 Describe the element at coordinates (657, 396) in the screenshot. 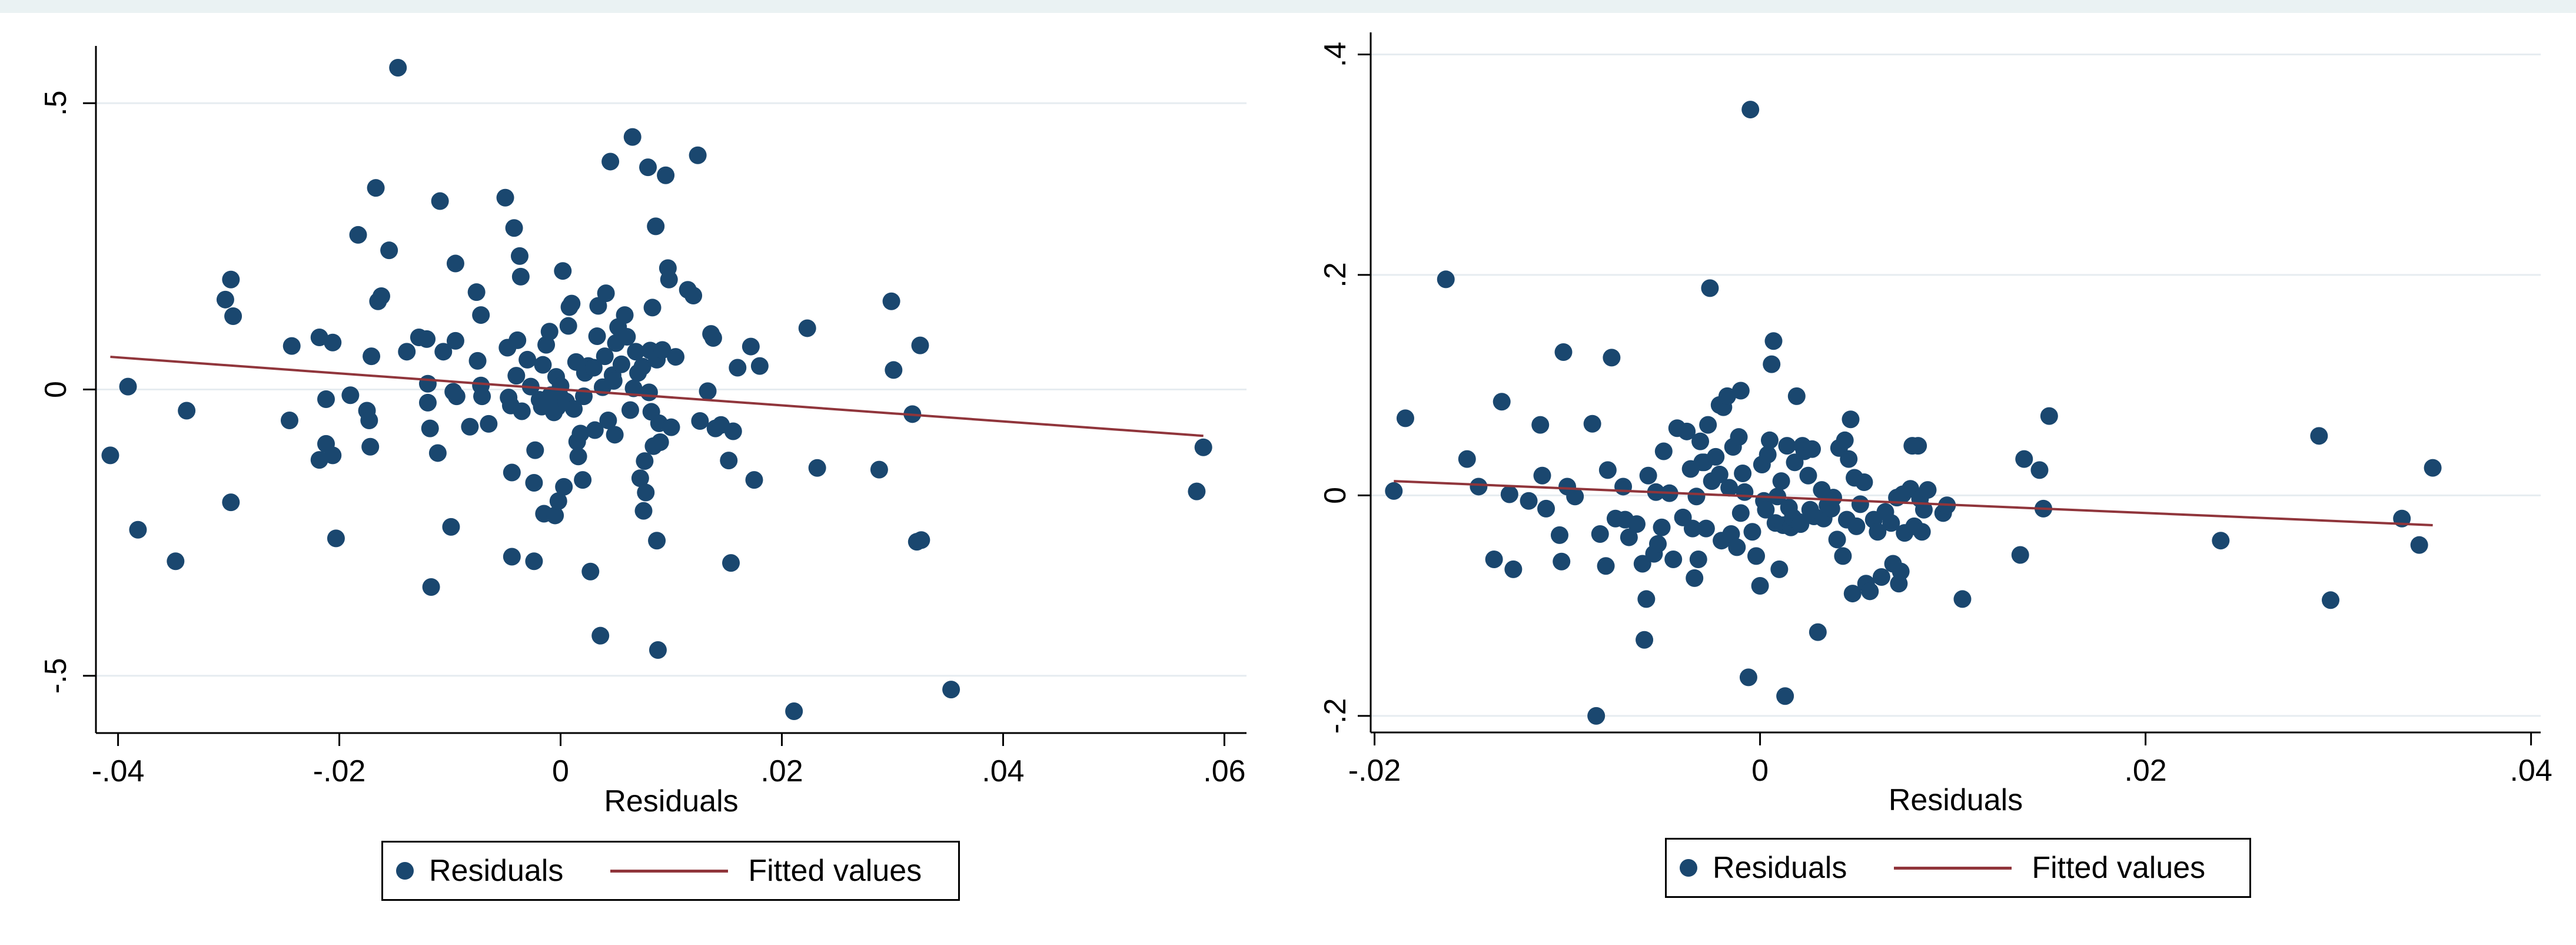

I see `fitted-line` at that location.